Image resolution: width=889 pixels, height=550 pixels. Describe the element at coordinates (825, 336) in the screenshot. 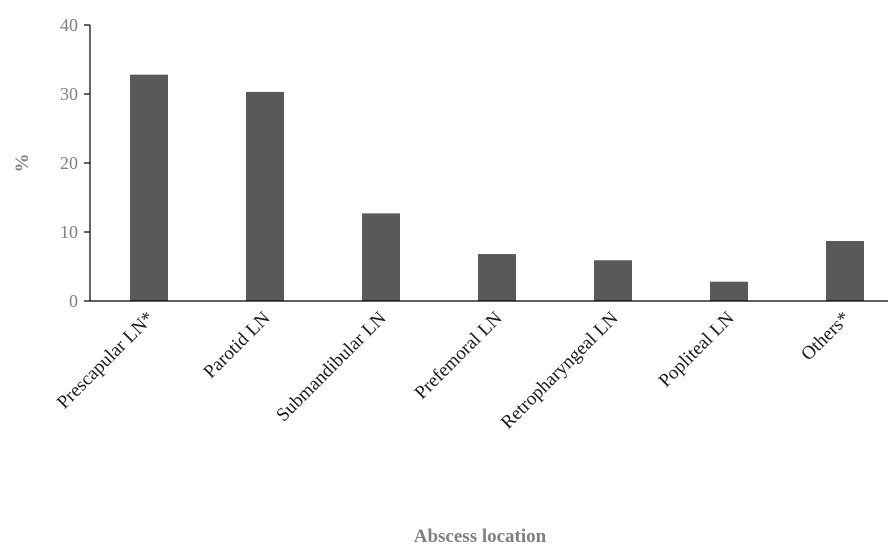

I see `x-category-label: Others*` at that location.